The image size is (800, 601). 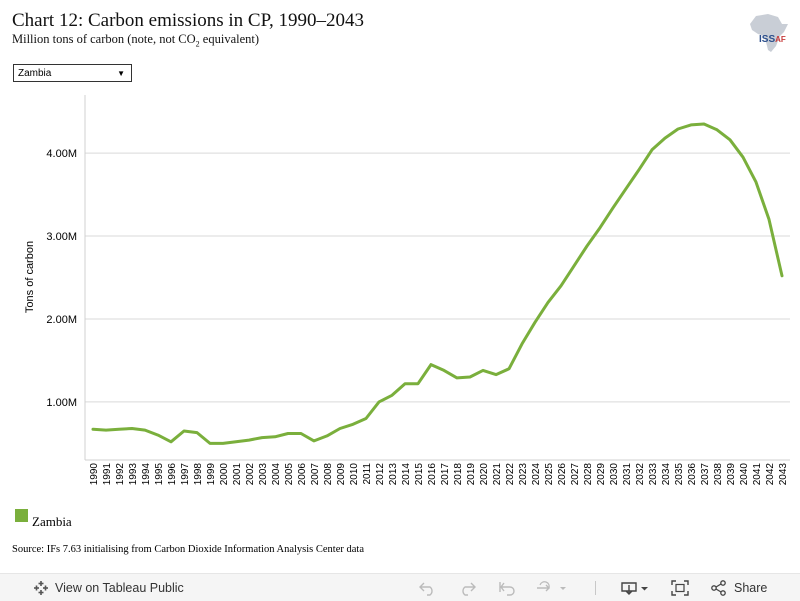 What do you see at coordinates (315, 474) in the screenshot?
I see `x-tick-label: 2007` at bounding box center [315, 474].